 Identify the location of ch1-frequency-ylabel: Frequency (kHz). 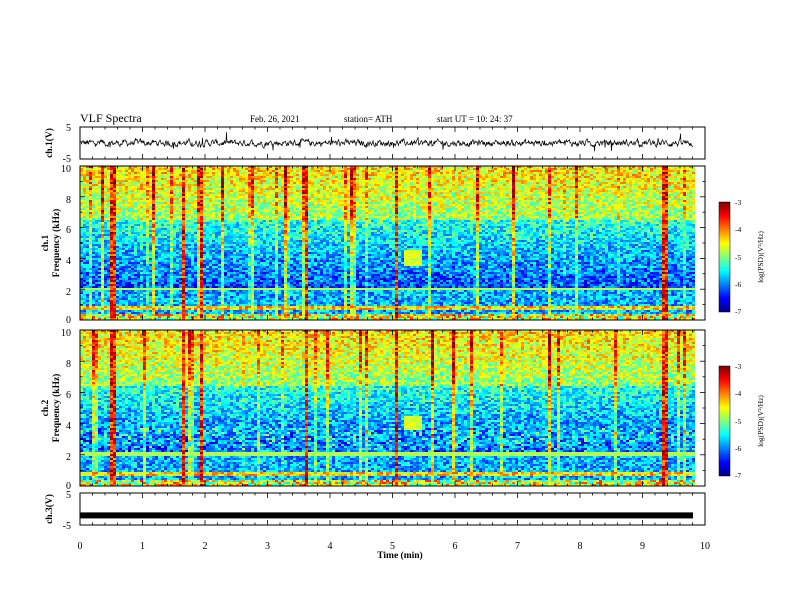
(56, 243).